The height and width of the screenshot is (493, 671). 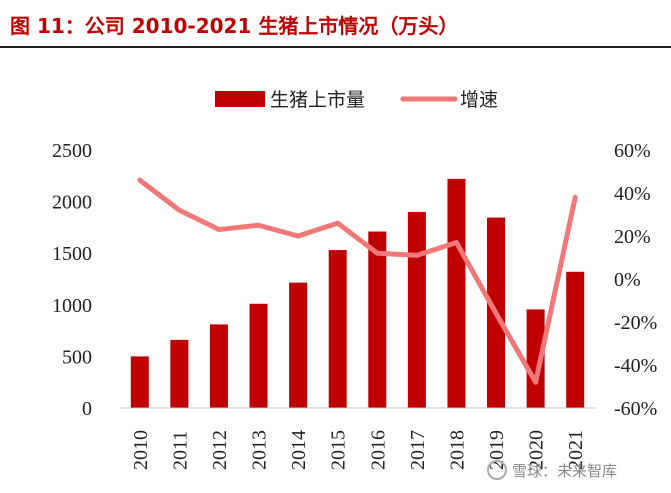 I want to click on bar-2014, so click(x=298, y=345).